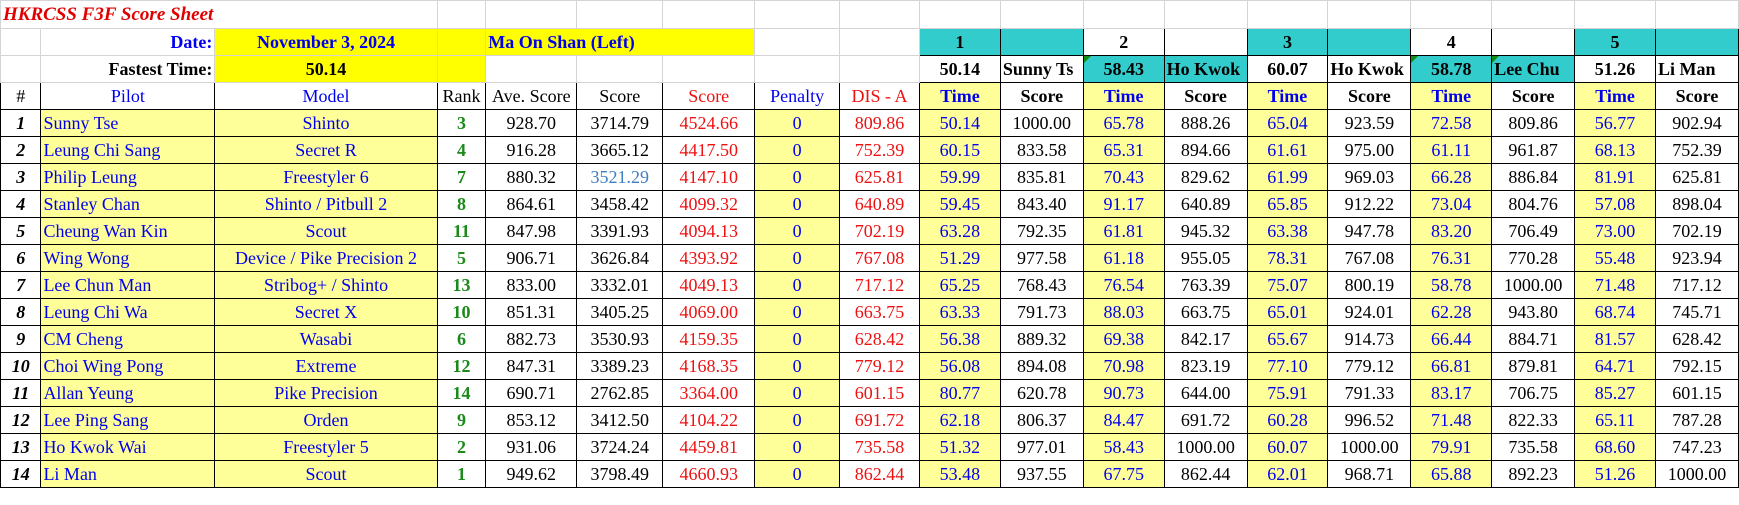 This screenshot has width=1739, height=505. I want to click on row-number: 13, so click(21, 447).